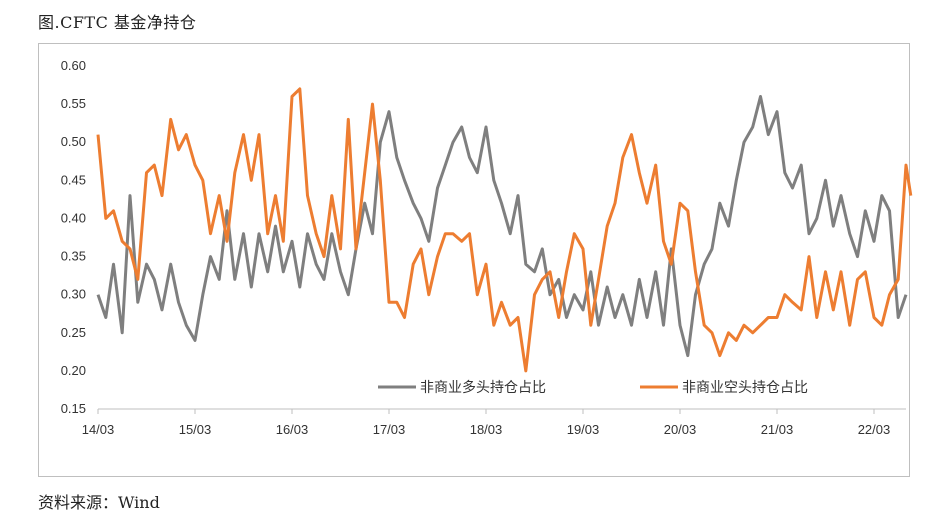 The image size is (939, 515). What do you see at coordinates (195, 429) in the screenshot?
I see `x-tick-label: 15/03` at bounding box center [195, 429].